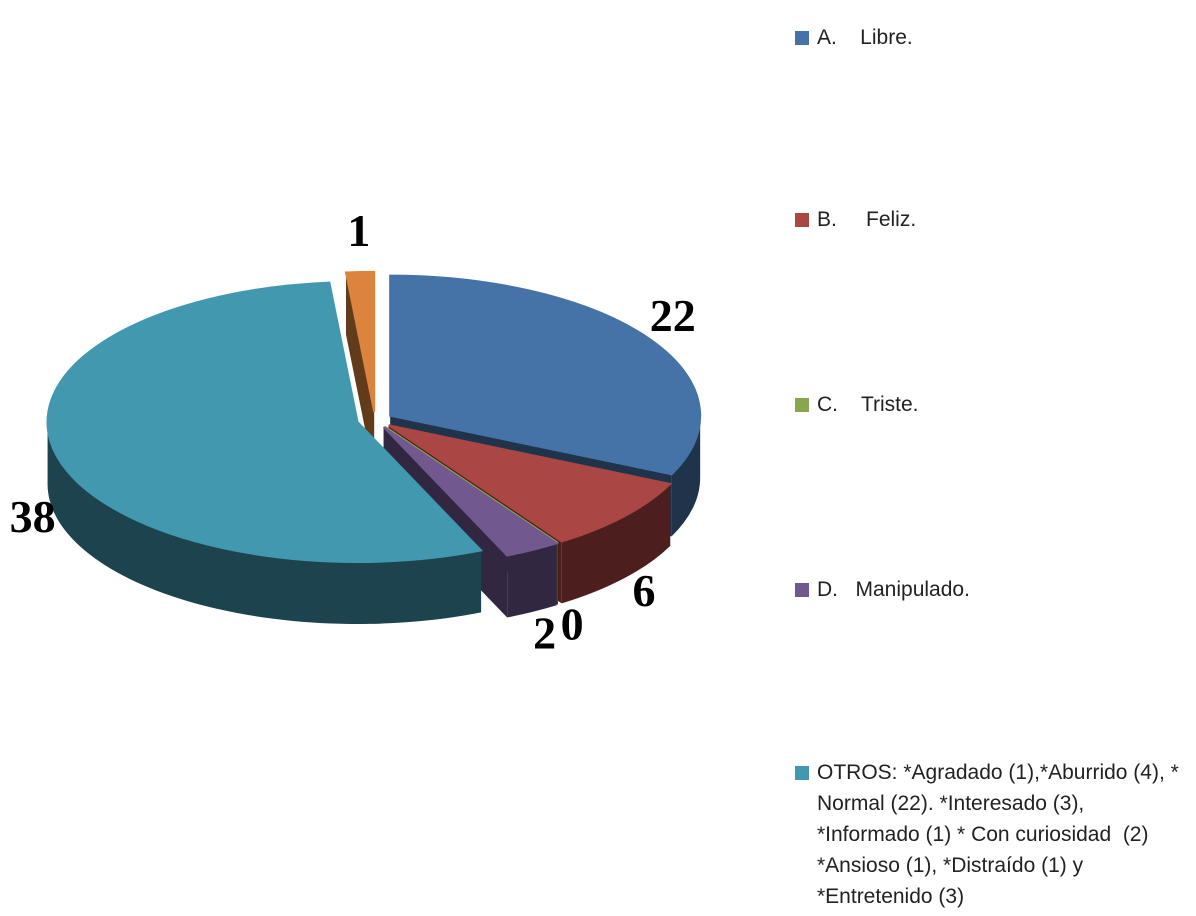  I want to click on data-label: 1, so click(358, 230).